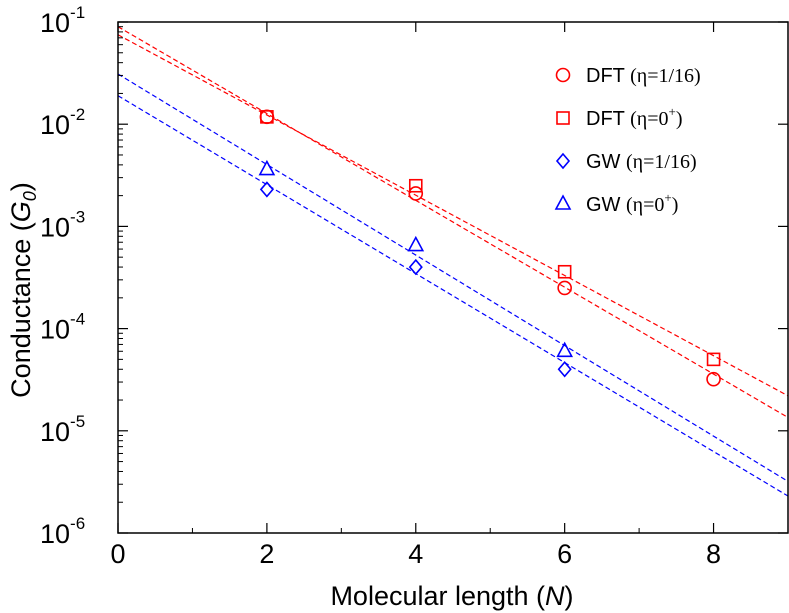 The image size is (789, 613). Describe the element at coordinates (62, 224) in the screenshot. I see `y-tick-label: 10⁻³` at that location.